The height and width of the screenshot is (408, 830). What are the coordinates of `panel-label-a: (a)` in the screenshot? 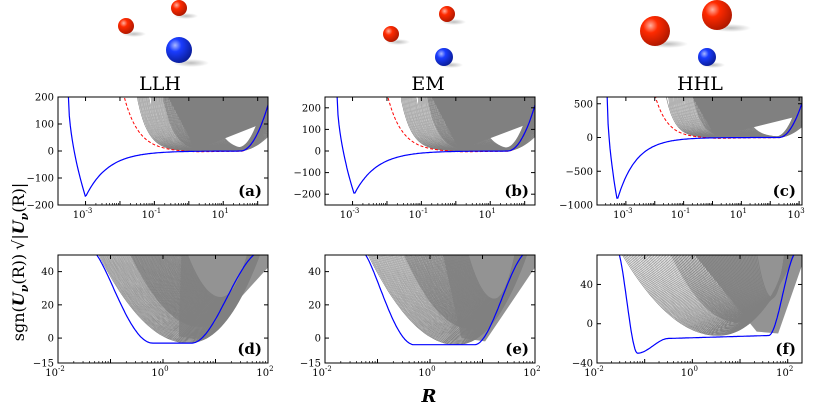 It's located at (250, 191).